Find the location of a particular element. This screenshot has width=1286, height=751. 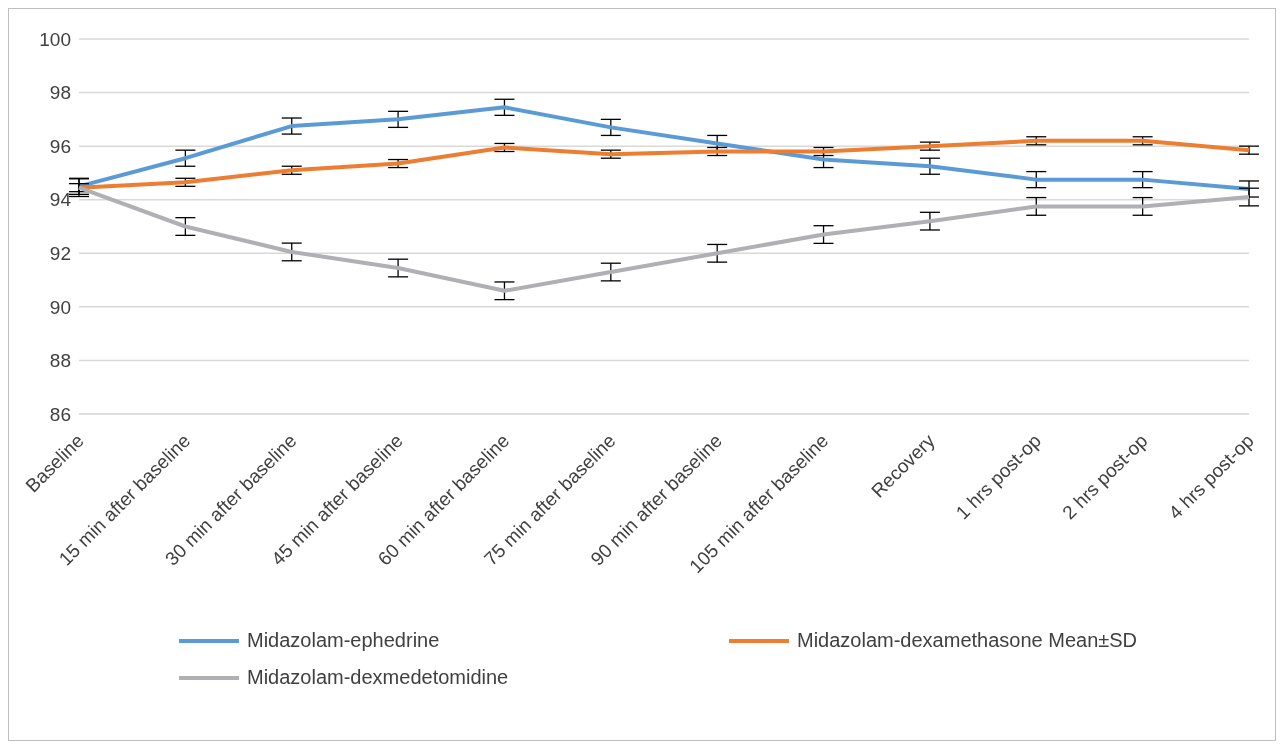

y-tick-label: 98 is located at coordinates (60, 93).